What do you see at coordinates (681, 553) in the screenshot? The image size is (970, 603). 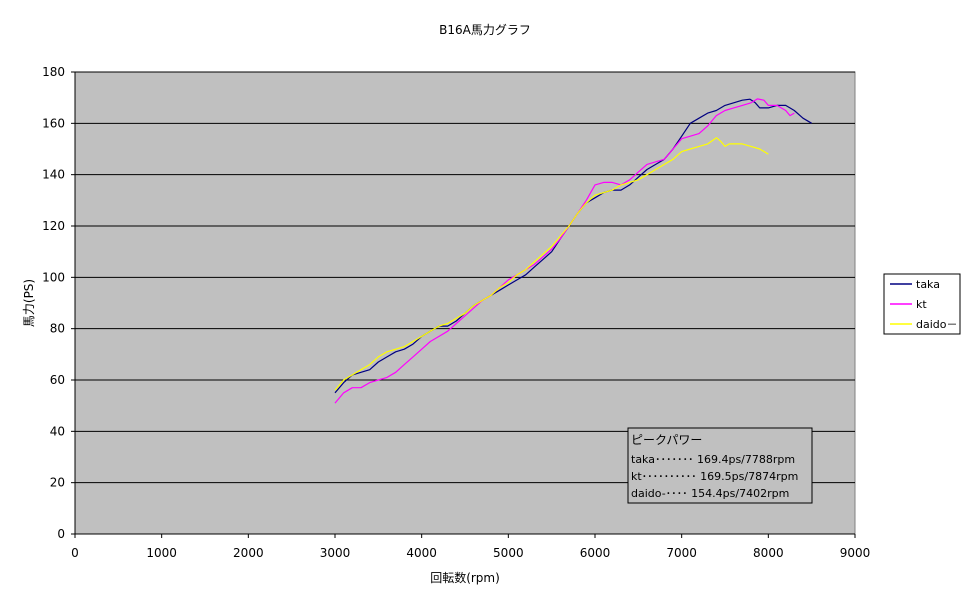 I see `x-tick-label: 7000` at bounding box center [681, 553].